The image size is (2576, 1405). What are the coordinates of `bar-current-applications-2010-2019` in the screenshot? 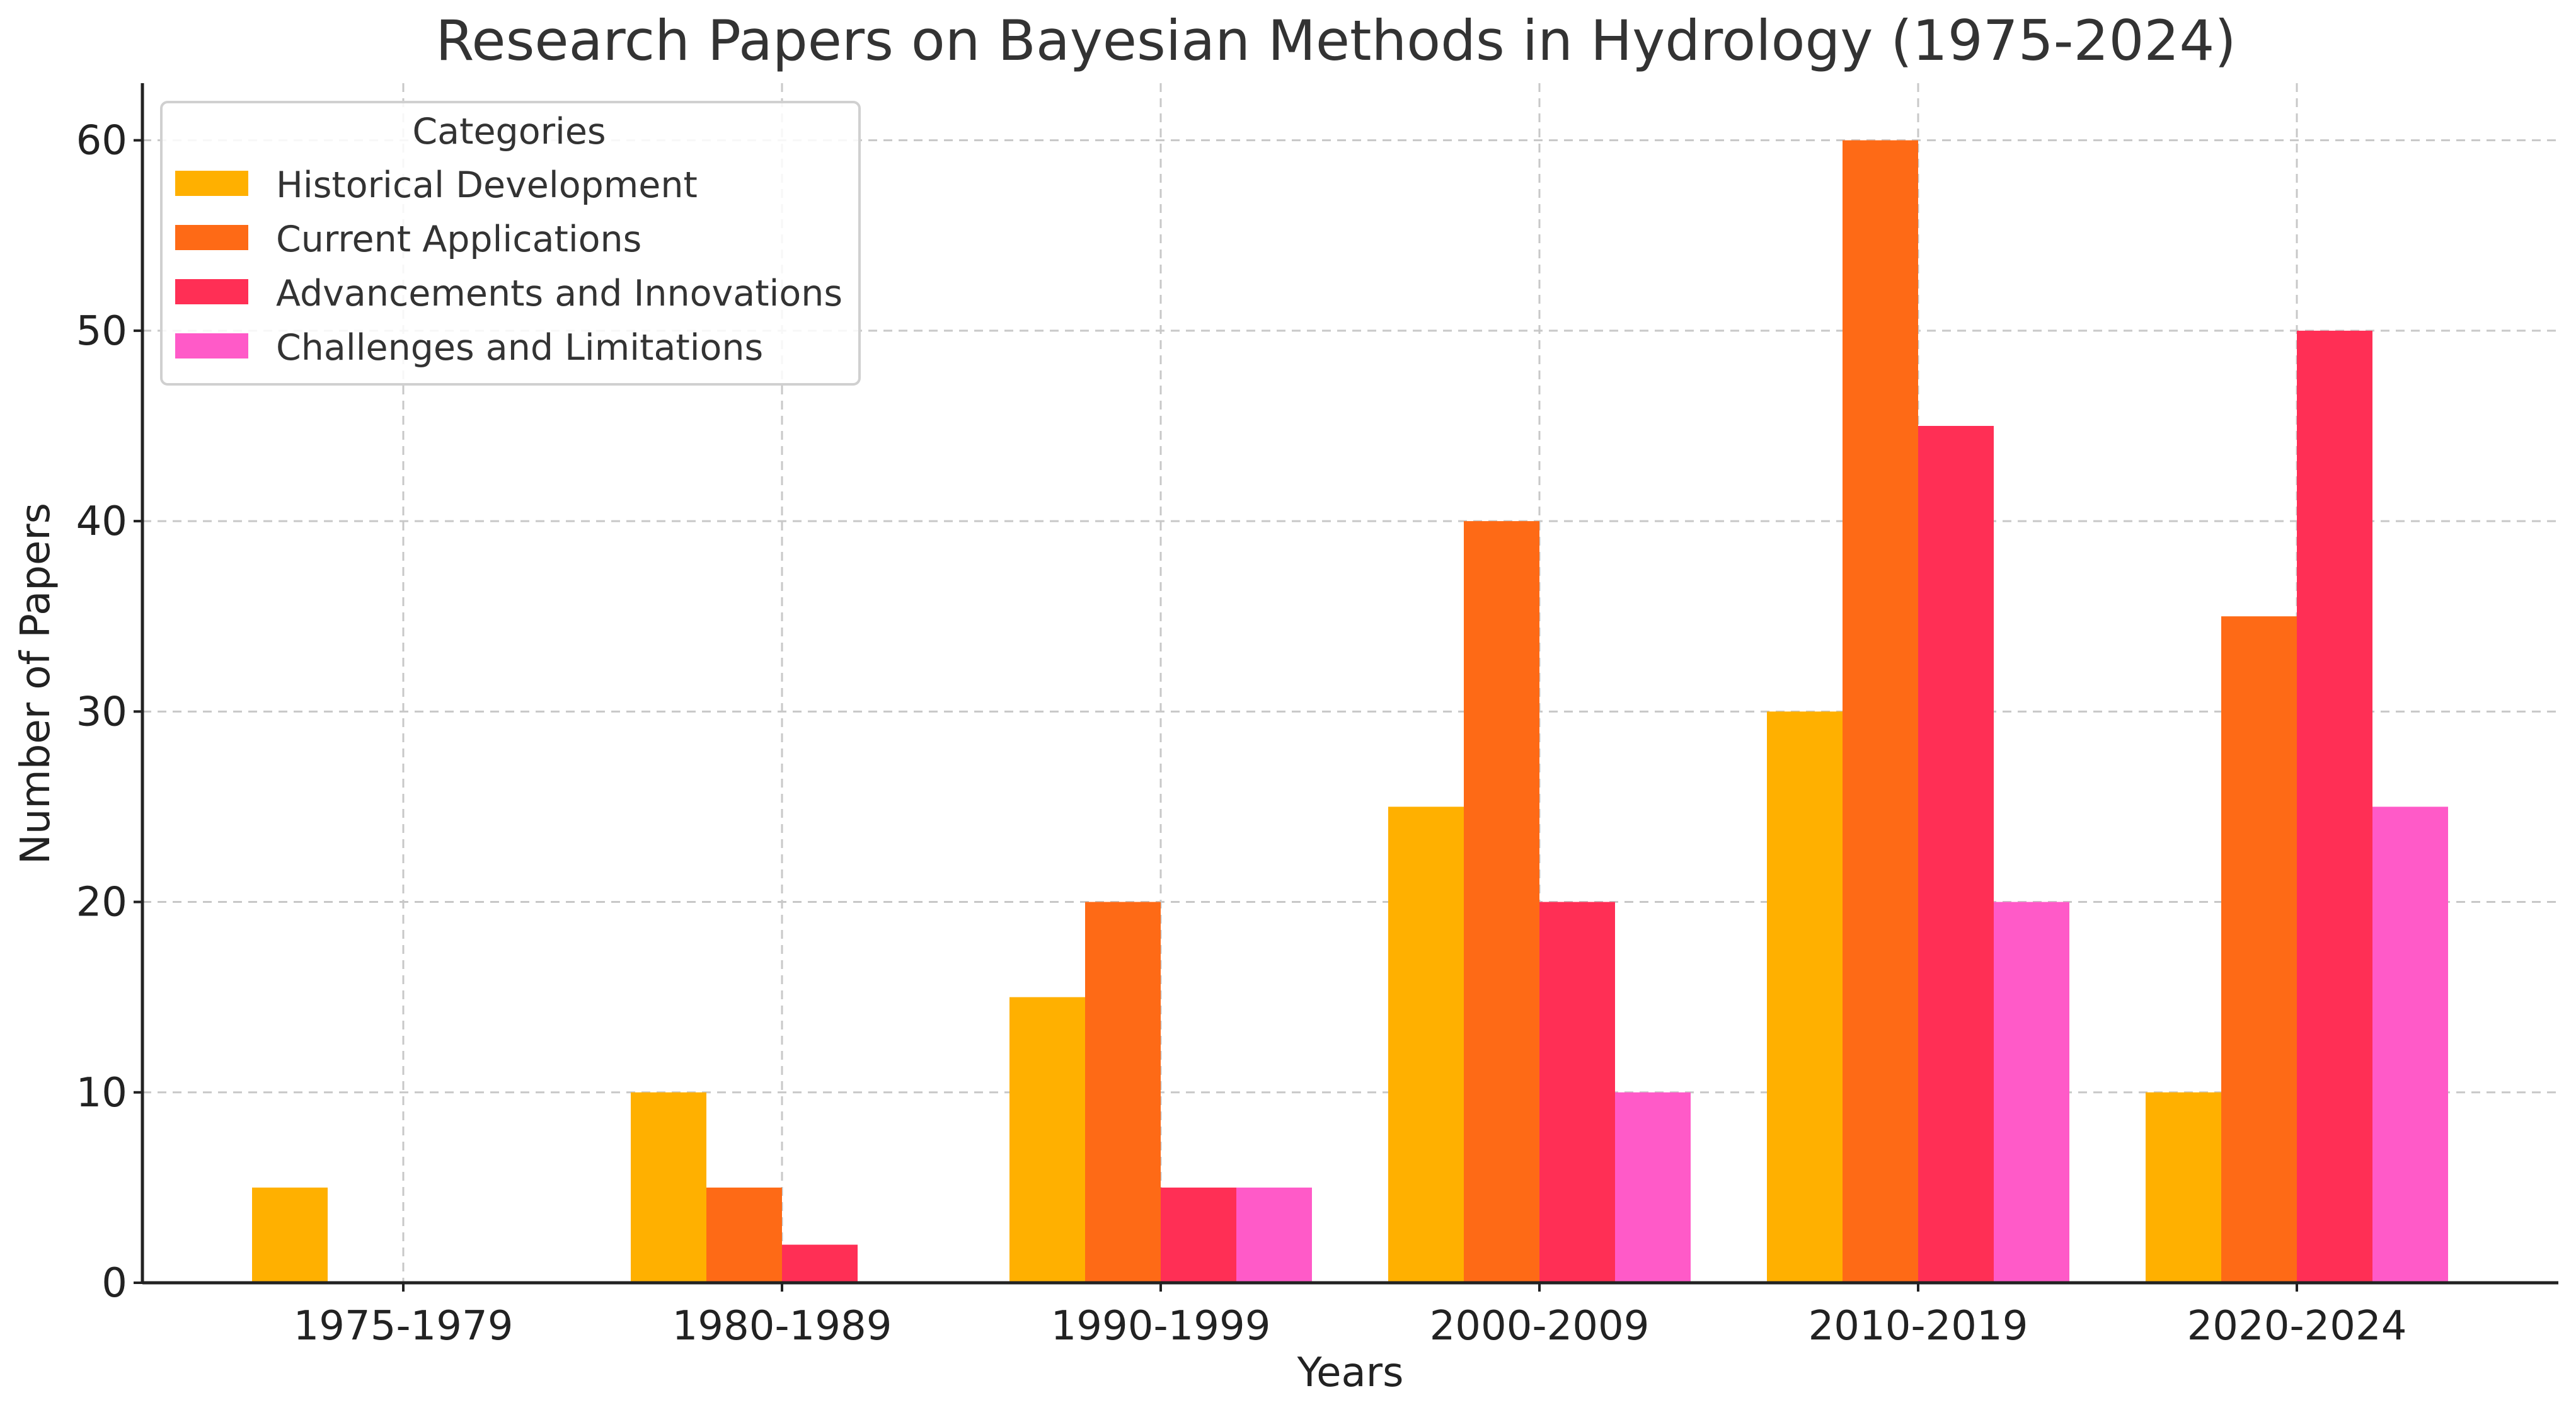 It's located at (1880, 712).